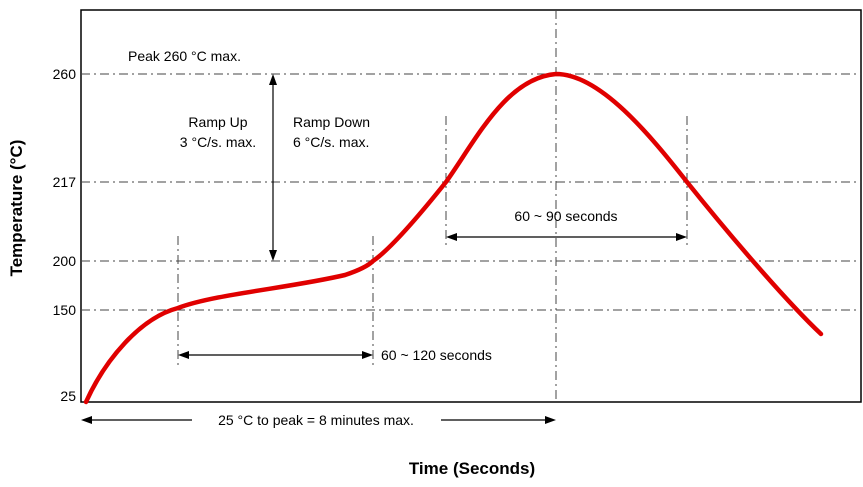 The image size is (863, 487). What do you see at coordinates (565, 216) in the screenshot?
I see `annotation-60-90-seconds: 60 ~ 90 seconds` at bounding box center [565, 216].